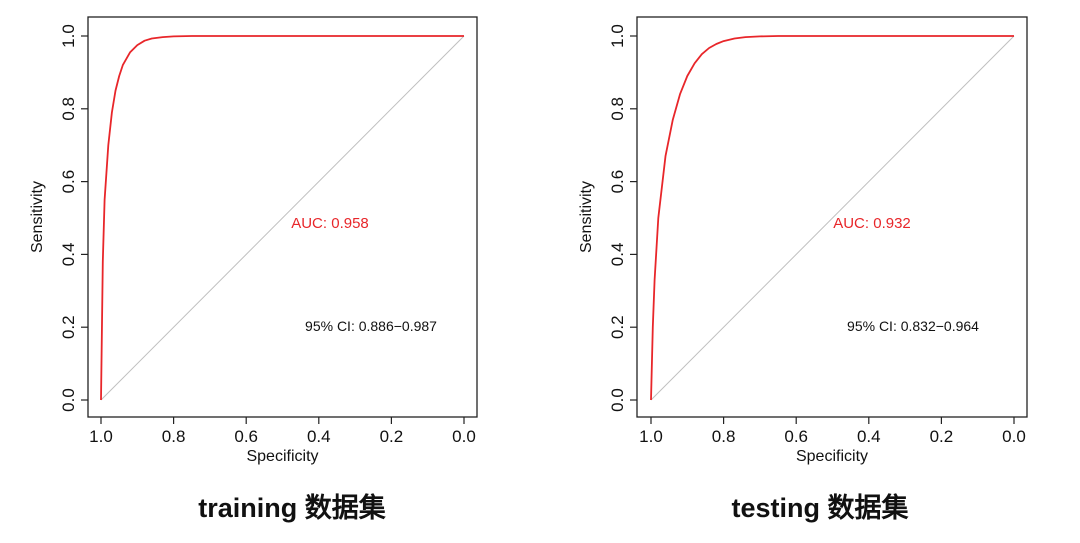 The height and width of the screenshot is (543, 1080). Describe the element at coordinates (371, 326) in the screenshot. I see `ci-annotation: 95% CI: 0.886−0.987` at that location.